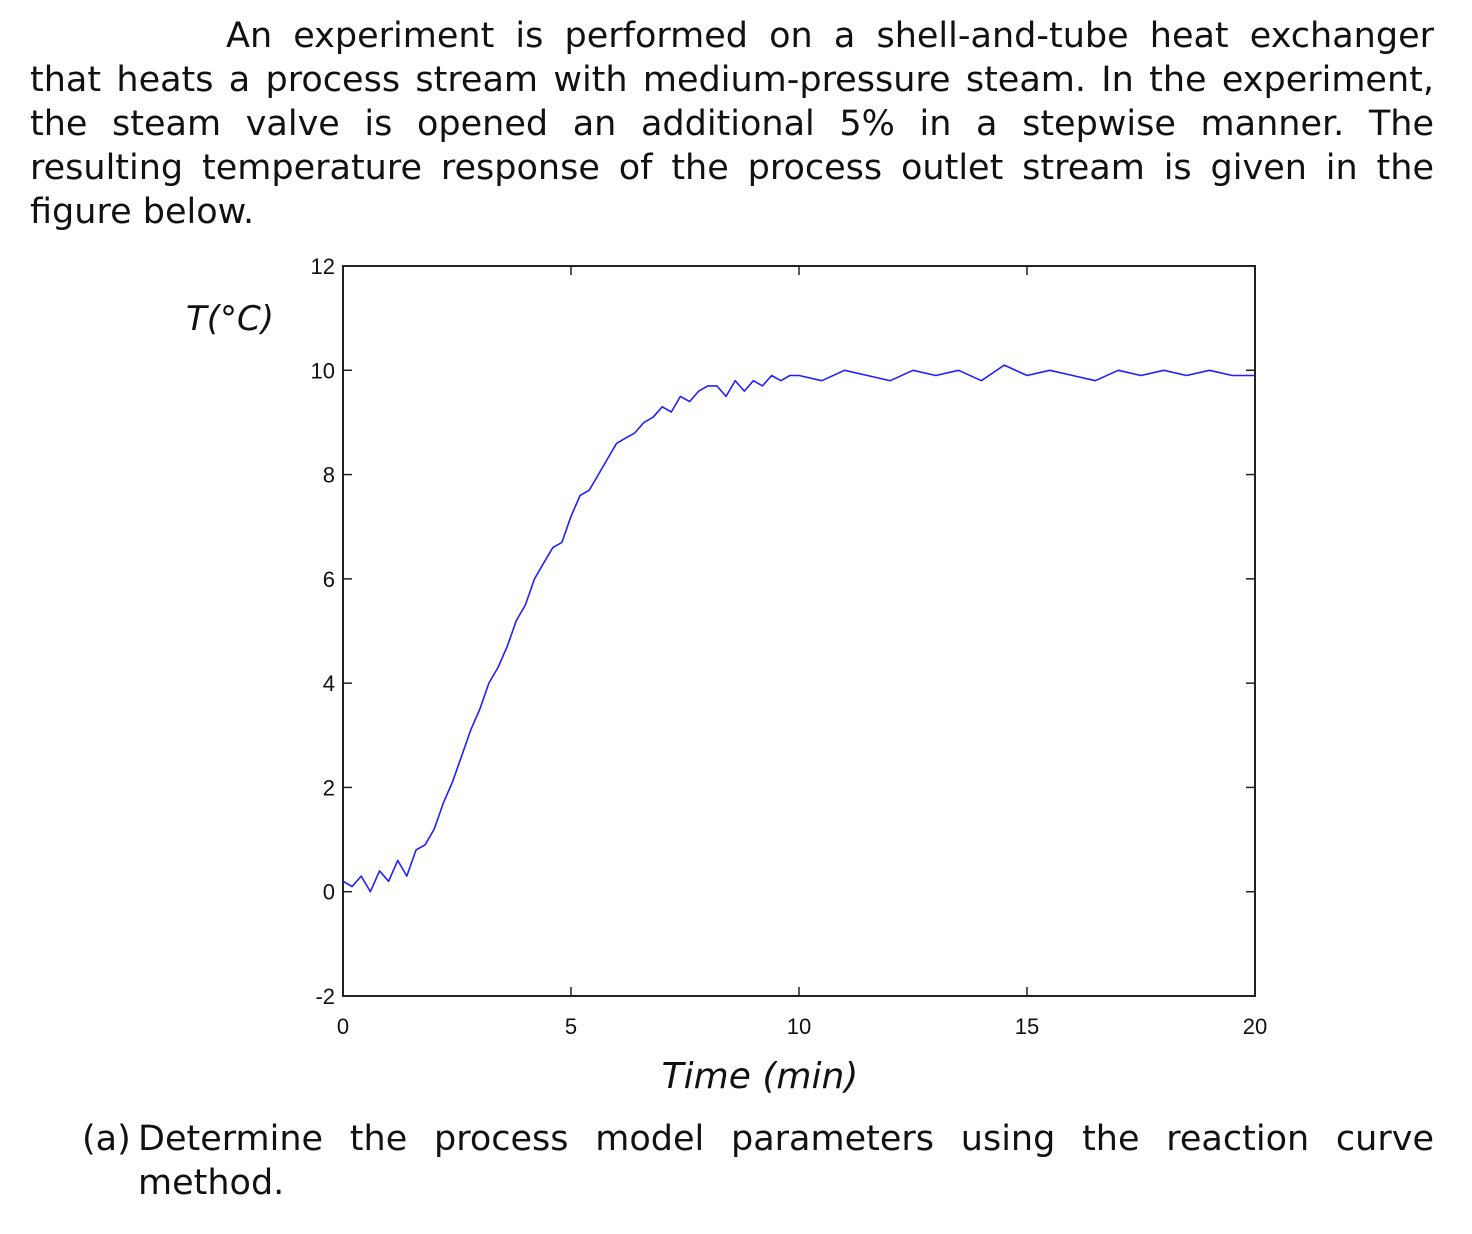 Image resolution: width=1472 pixels, height=1234 pixels. What do you see at coordinates (760, 1076) in the screenshot?
I see `x-axis-label: Time (min)` at bounding box center [760, 1076].